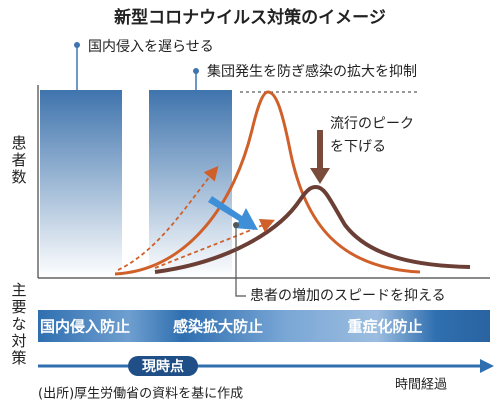 This screenshot has height=407, width=500. I want to click on bullet-line, so click(240, 261).